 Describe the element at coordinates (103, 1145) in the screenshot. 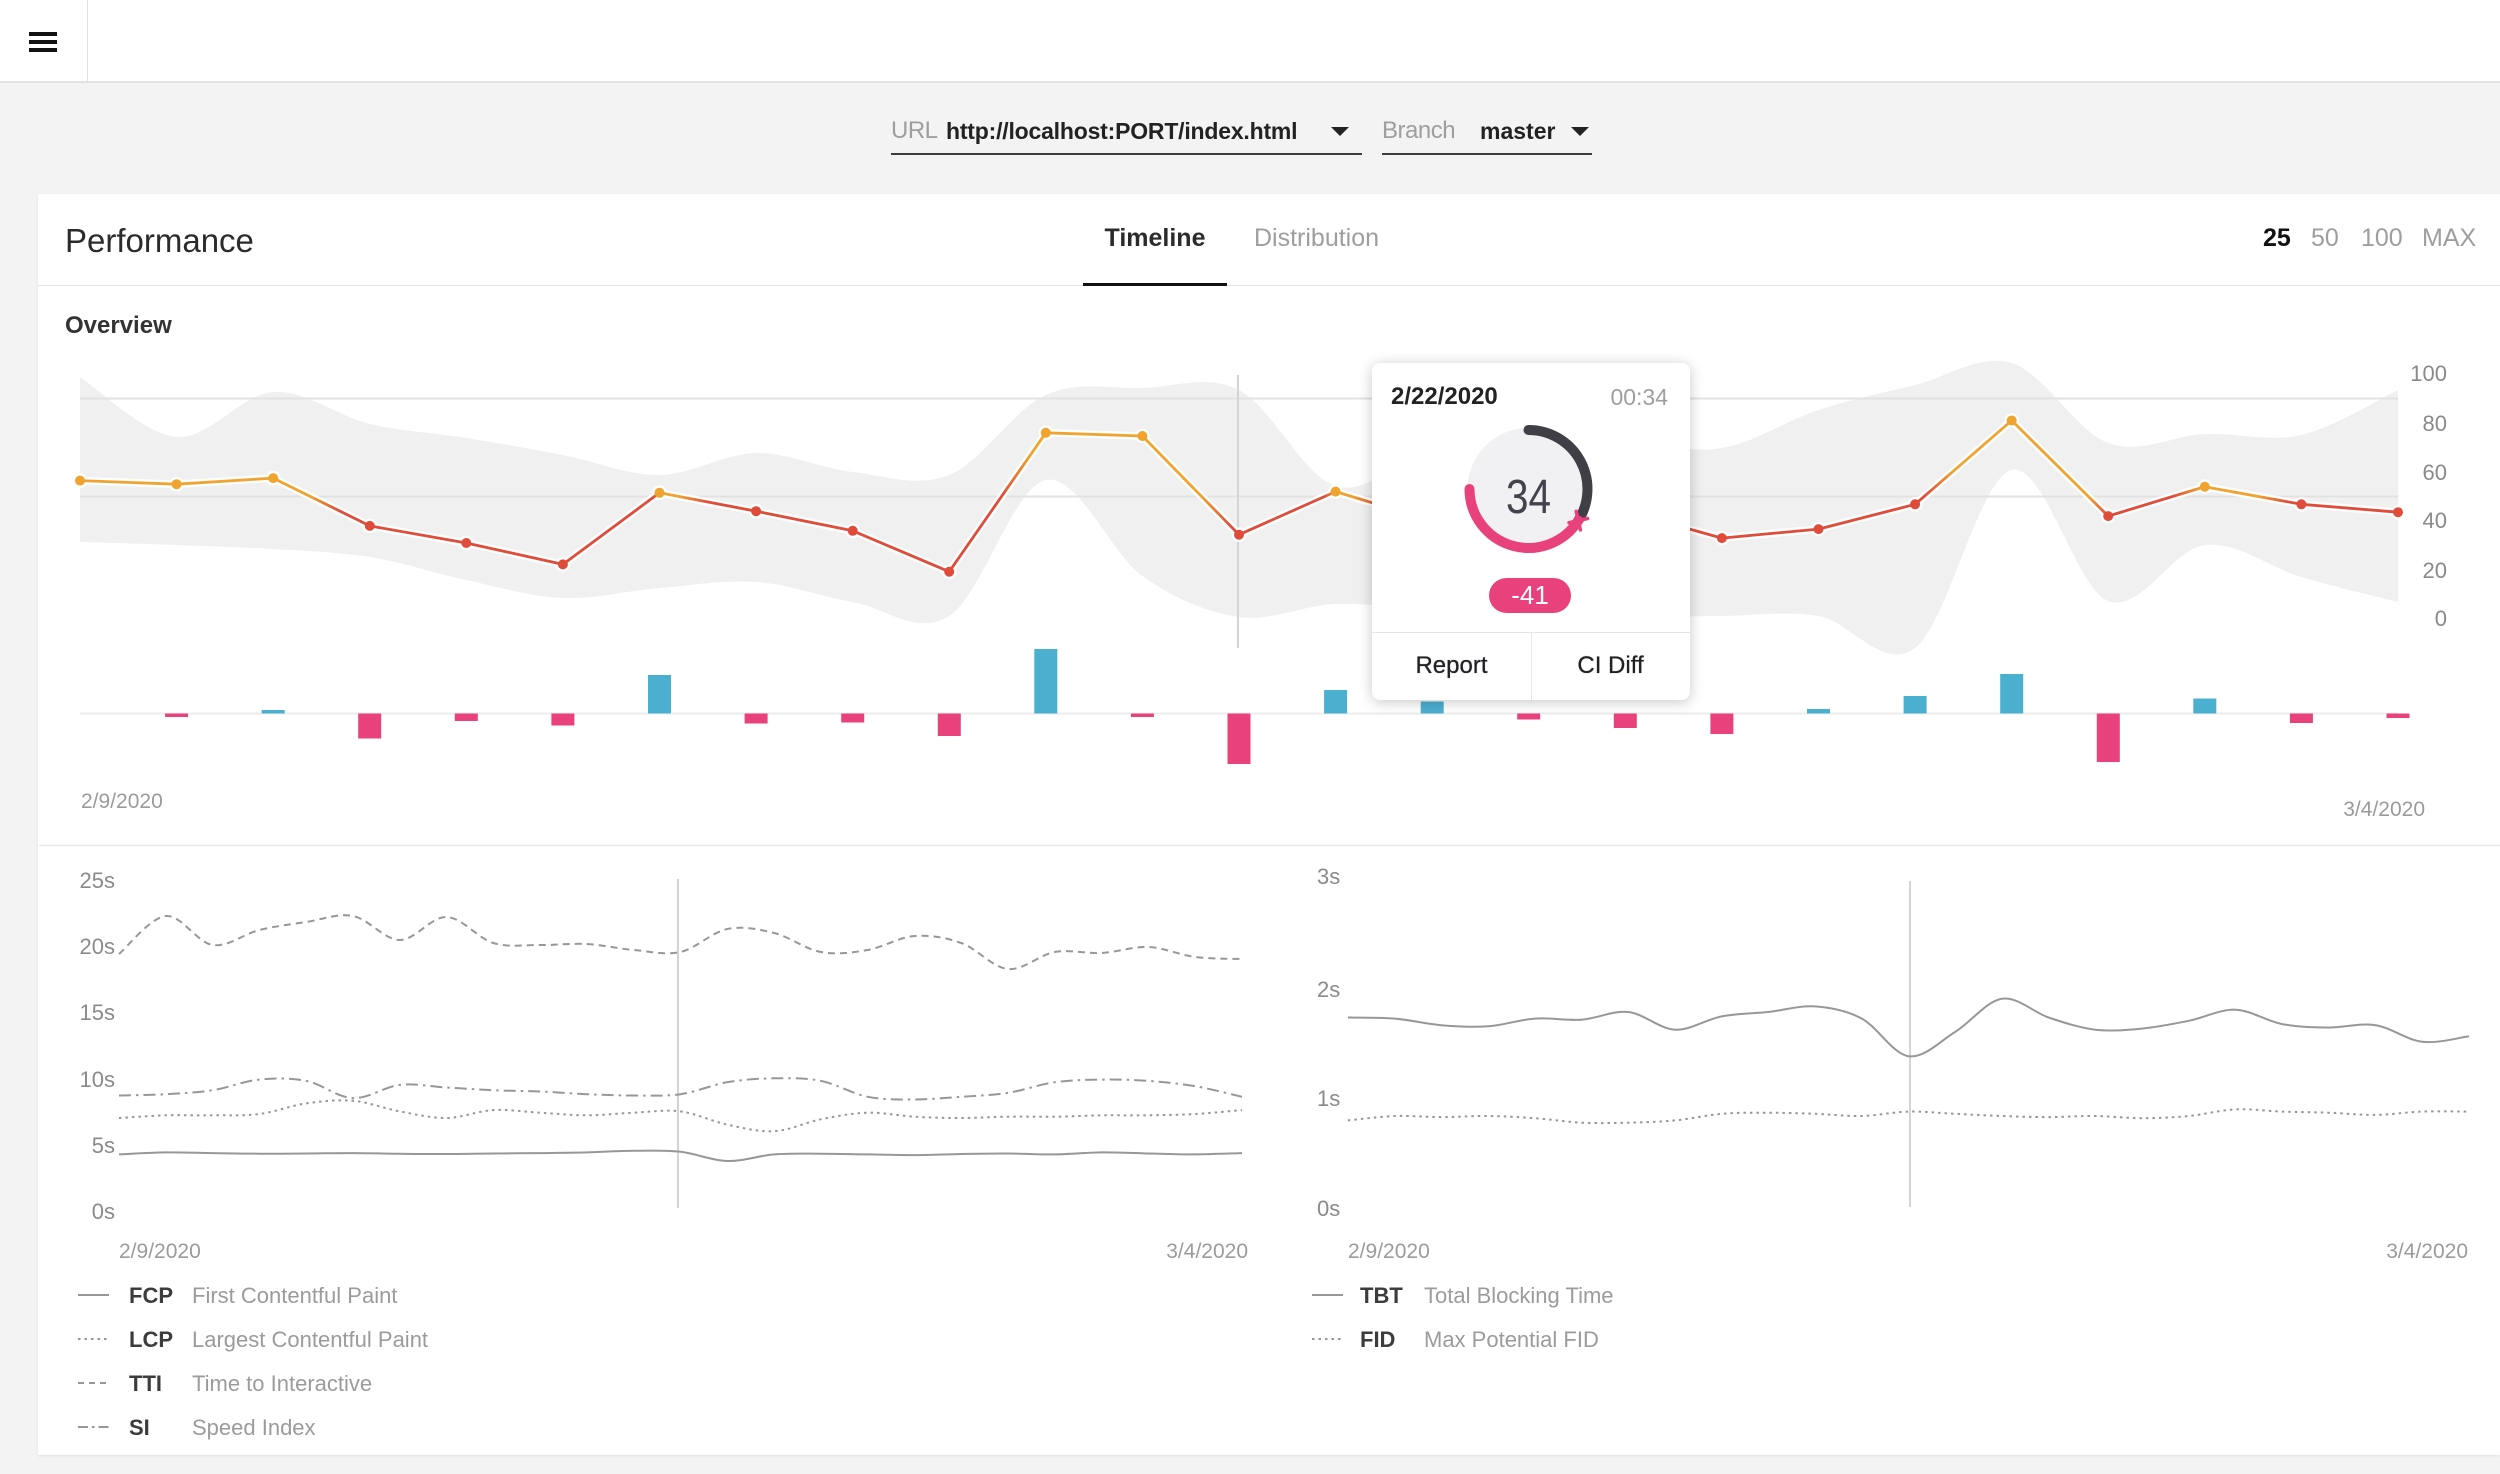

I see `svg-text: 5s` at that location.